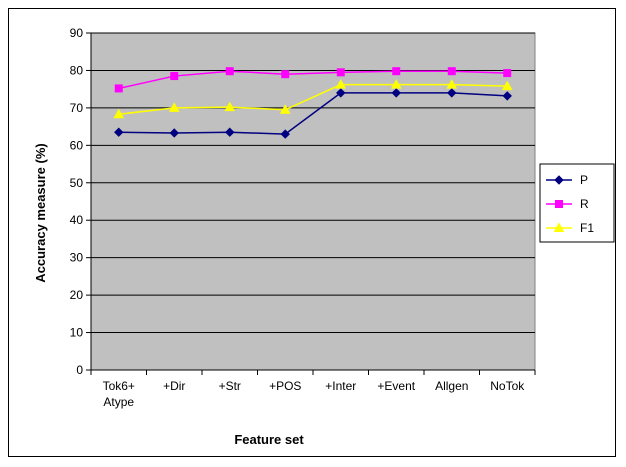  I want to click on y-tick-label: 60, so click(77, 145).